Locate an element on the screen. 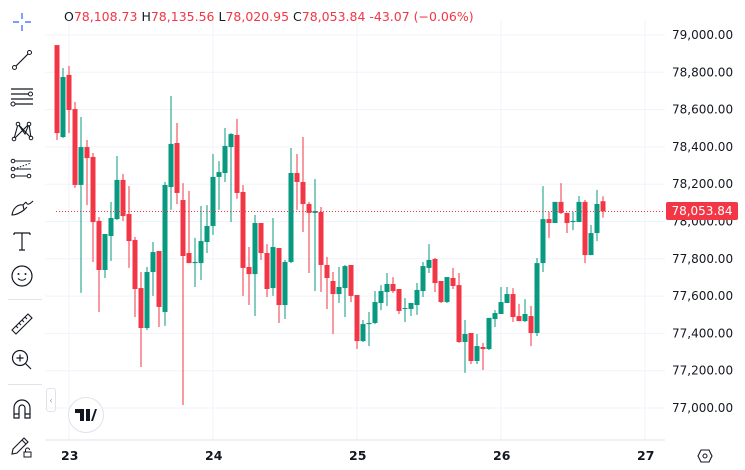 The width and height of the screenshot is (745, 470). price-tick-label: 77,400.00 is located at coordinates (702, 333).